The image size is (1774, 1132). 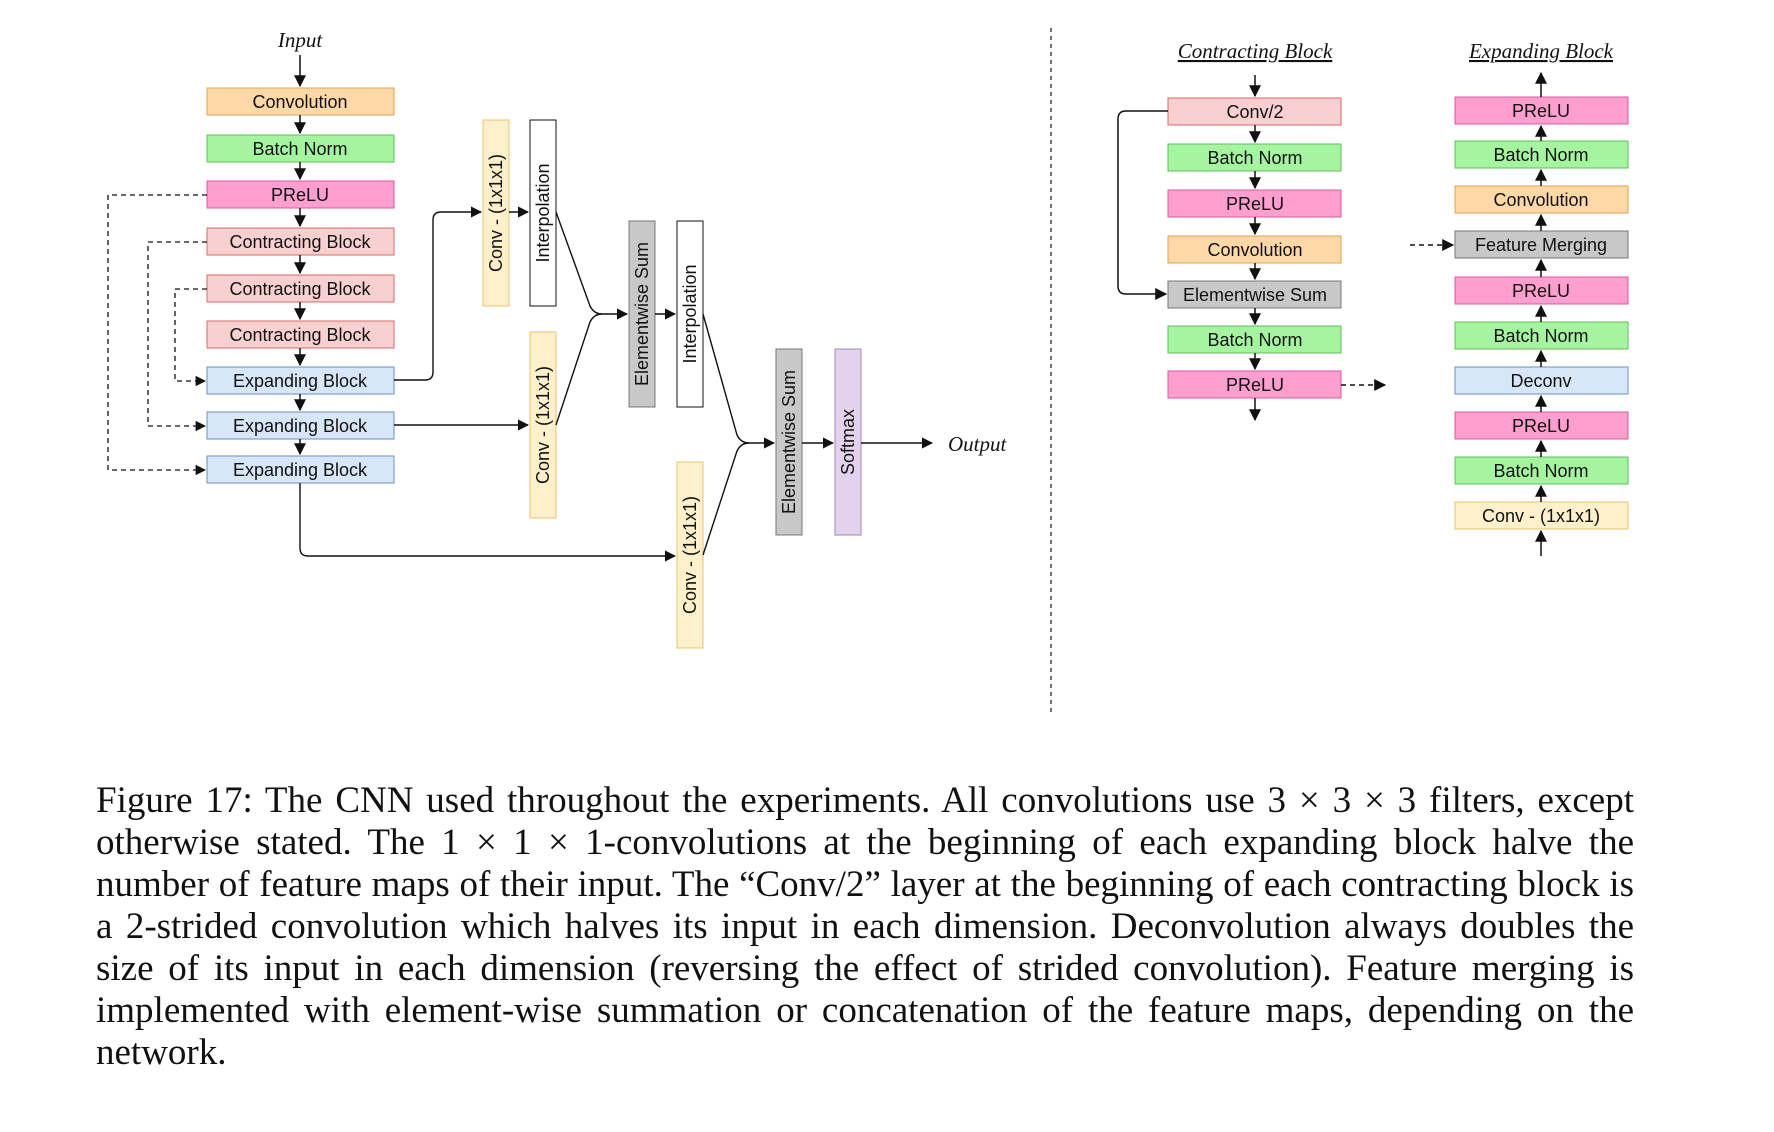 I want to click on input-label: Input, so click(x=300, y=40).